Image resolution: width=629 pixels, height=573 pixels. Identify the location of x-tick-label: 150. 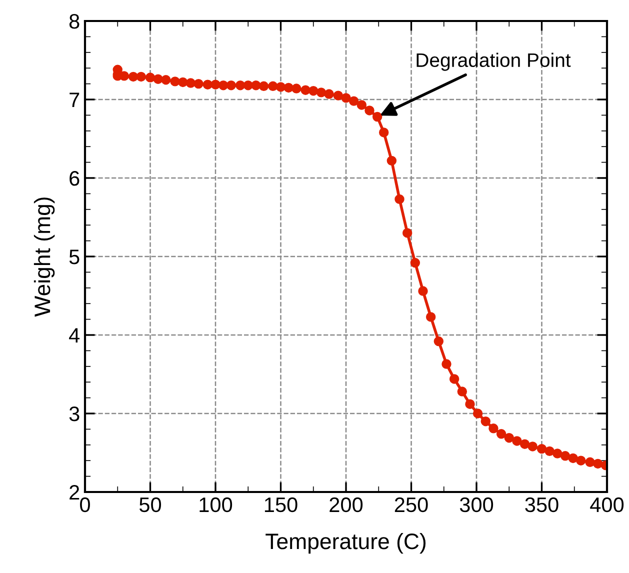
(281, 504).